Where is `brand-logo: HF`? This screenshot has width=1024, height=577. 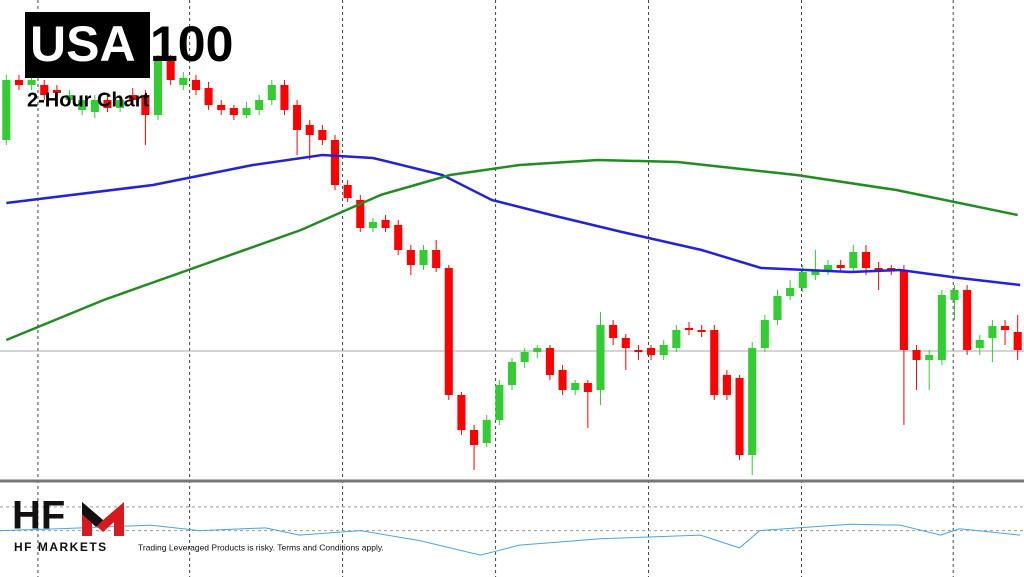
brand-logo: HF is located at coordinates (38, 516).